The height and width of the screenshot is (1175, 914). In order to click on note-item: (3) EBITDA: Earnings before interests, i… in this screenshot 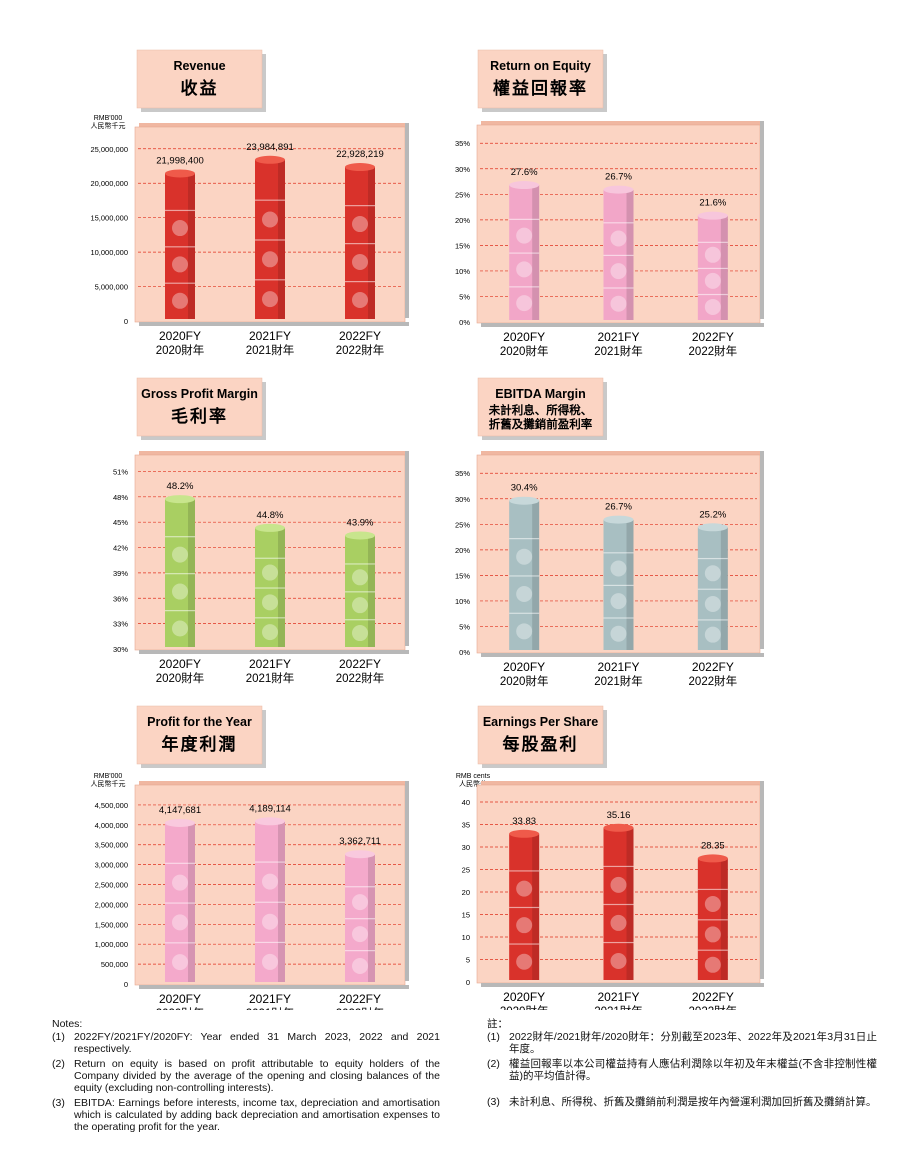, I will do `click(246, 1115)`.